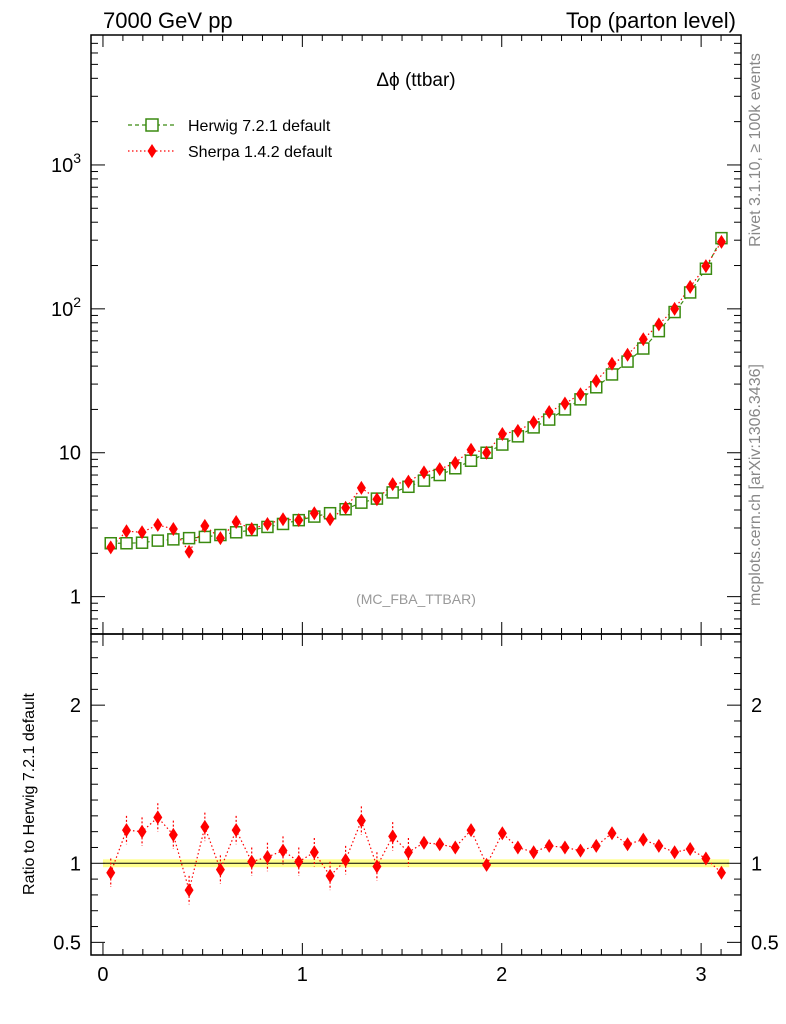 Image resolution: width=786 pixels, height=1024 pixels. Describe the element at coordinates (75, 598) in the screenshot. I see `y-tick-label: 1` at that location.